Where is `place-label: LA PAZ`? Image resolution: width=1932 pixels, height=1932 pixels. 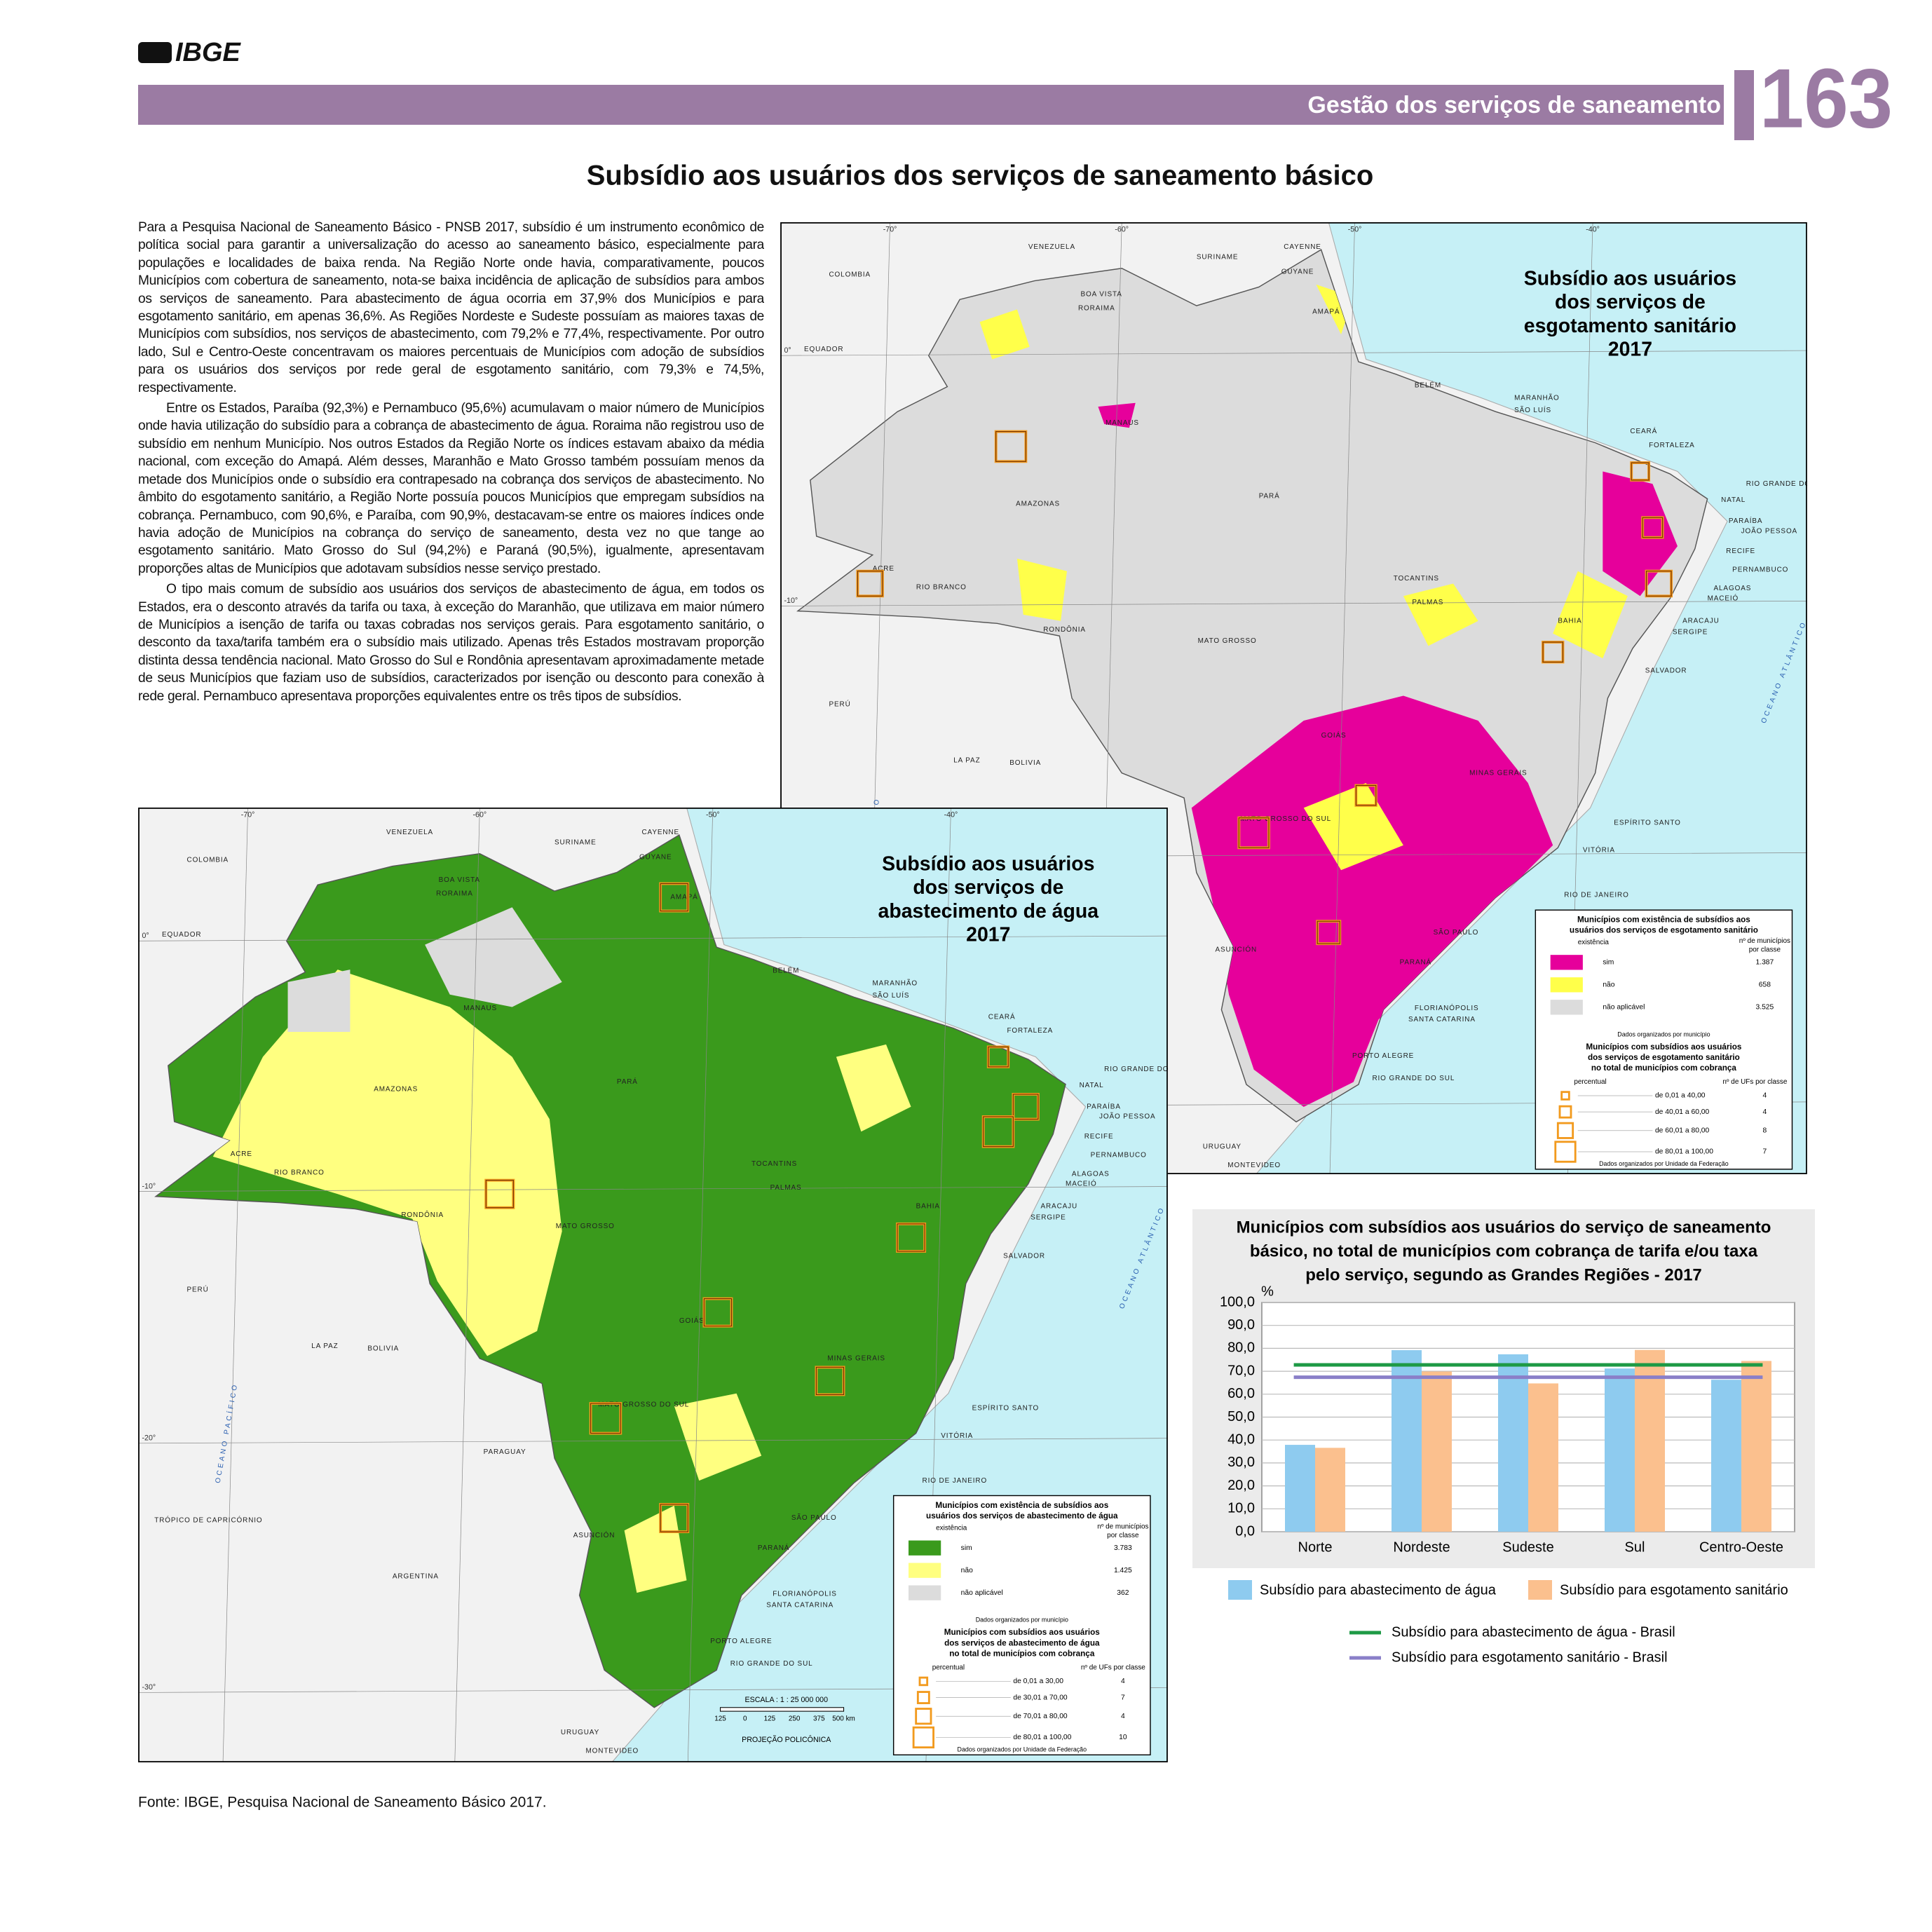
place-label: LA PAZ is located at coordinates (324, 1346).